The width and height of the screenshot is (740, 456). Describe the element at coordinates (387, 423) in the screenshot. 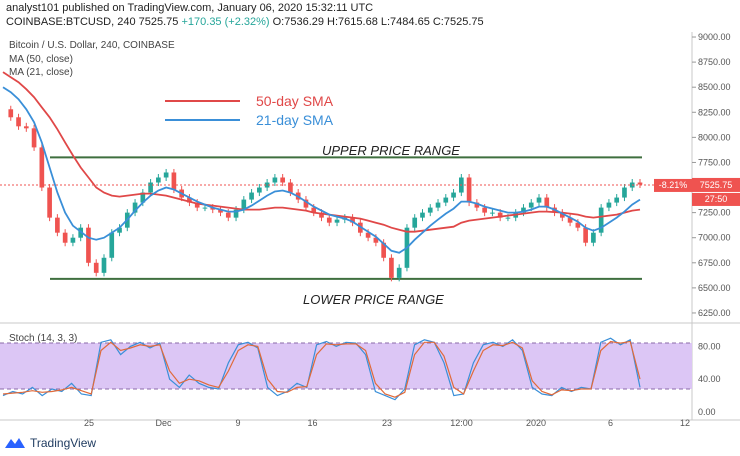

I see `time-tick-label: 23` at that location.